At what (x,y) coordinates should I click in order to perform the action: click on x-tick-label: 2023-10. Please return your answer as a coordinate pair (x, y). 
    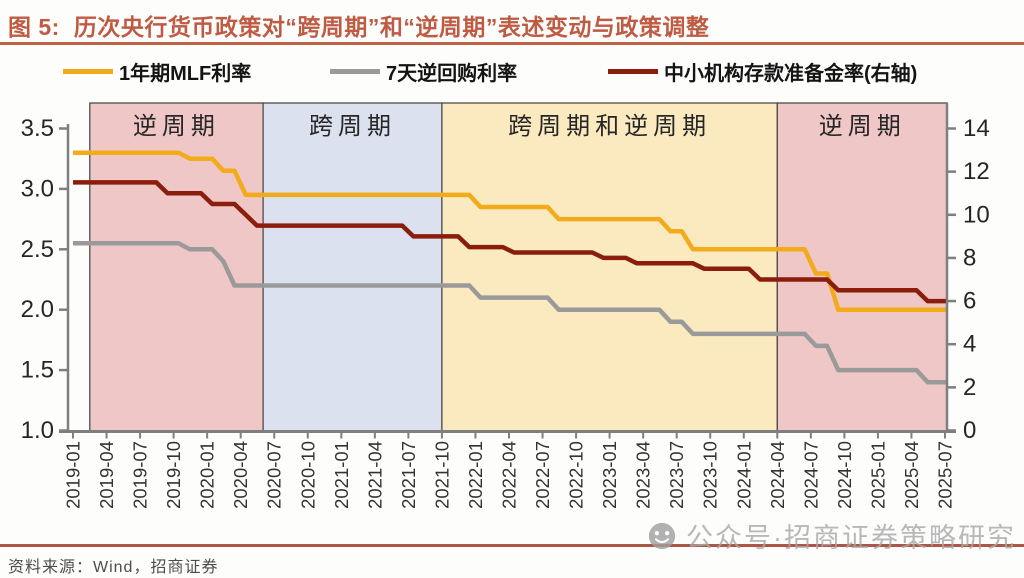
    Looking at the image, I should click on (710, 475).